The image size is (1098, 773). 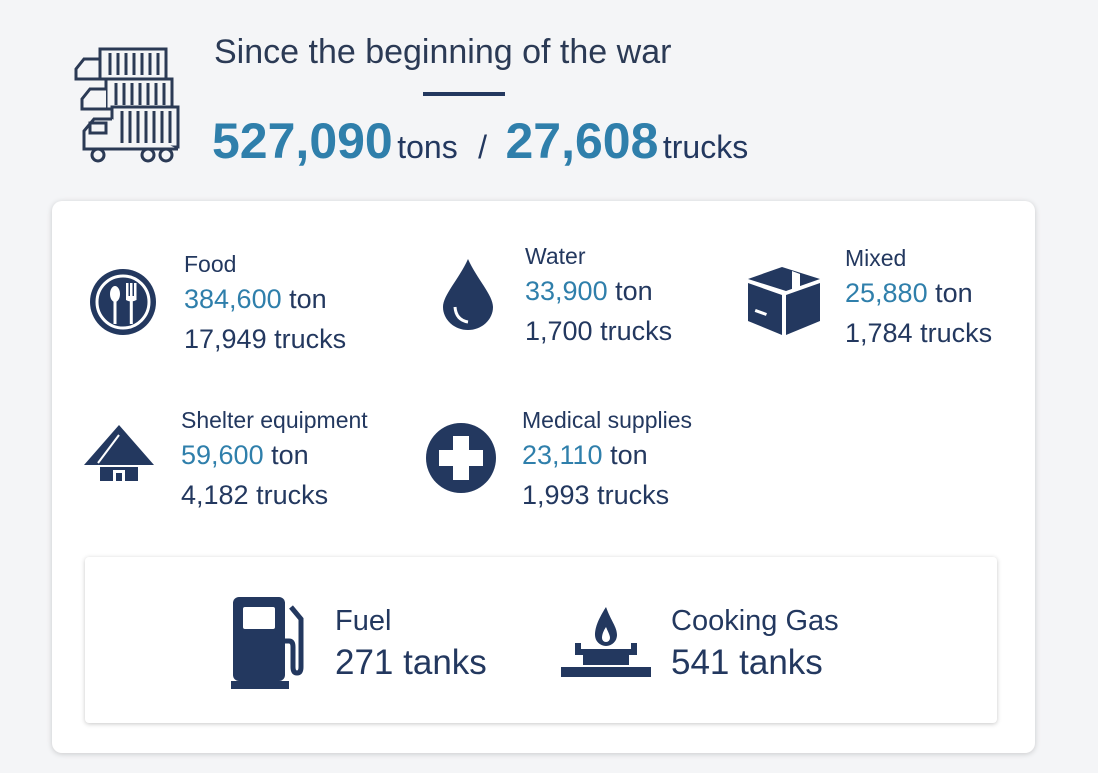 I want to click on total-trucks-value: 27,608, so click(x=582, y=141).